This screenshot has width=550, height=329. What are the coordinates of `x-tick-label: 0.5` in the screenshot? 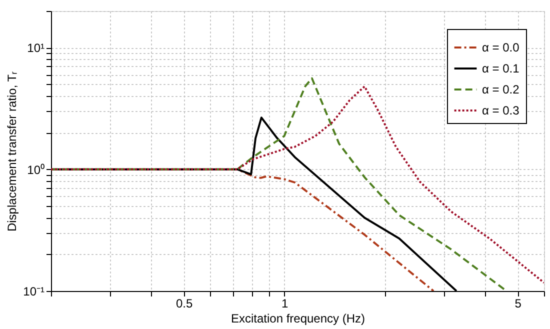 It's located at (184, 303).